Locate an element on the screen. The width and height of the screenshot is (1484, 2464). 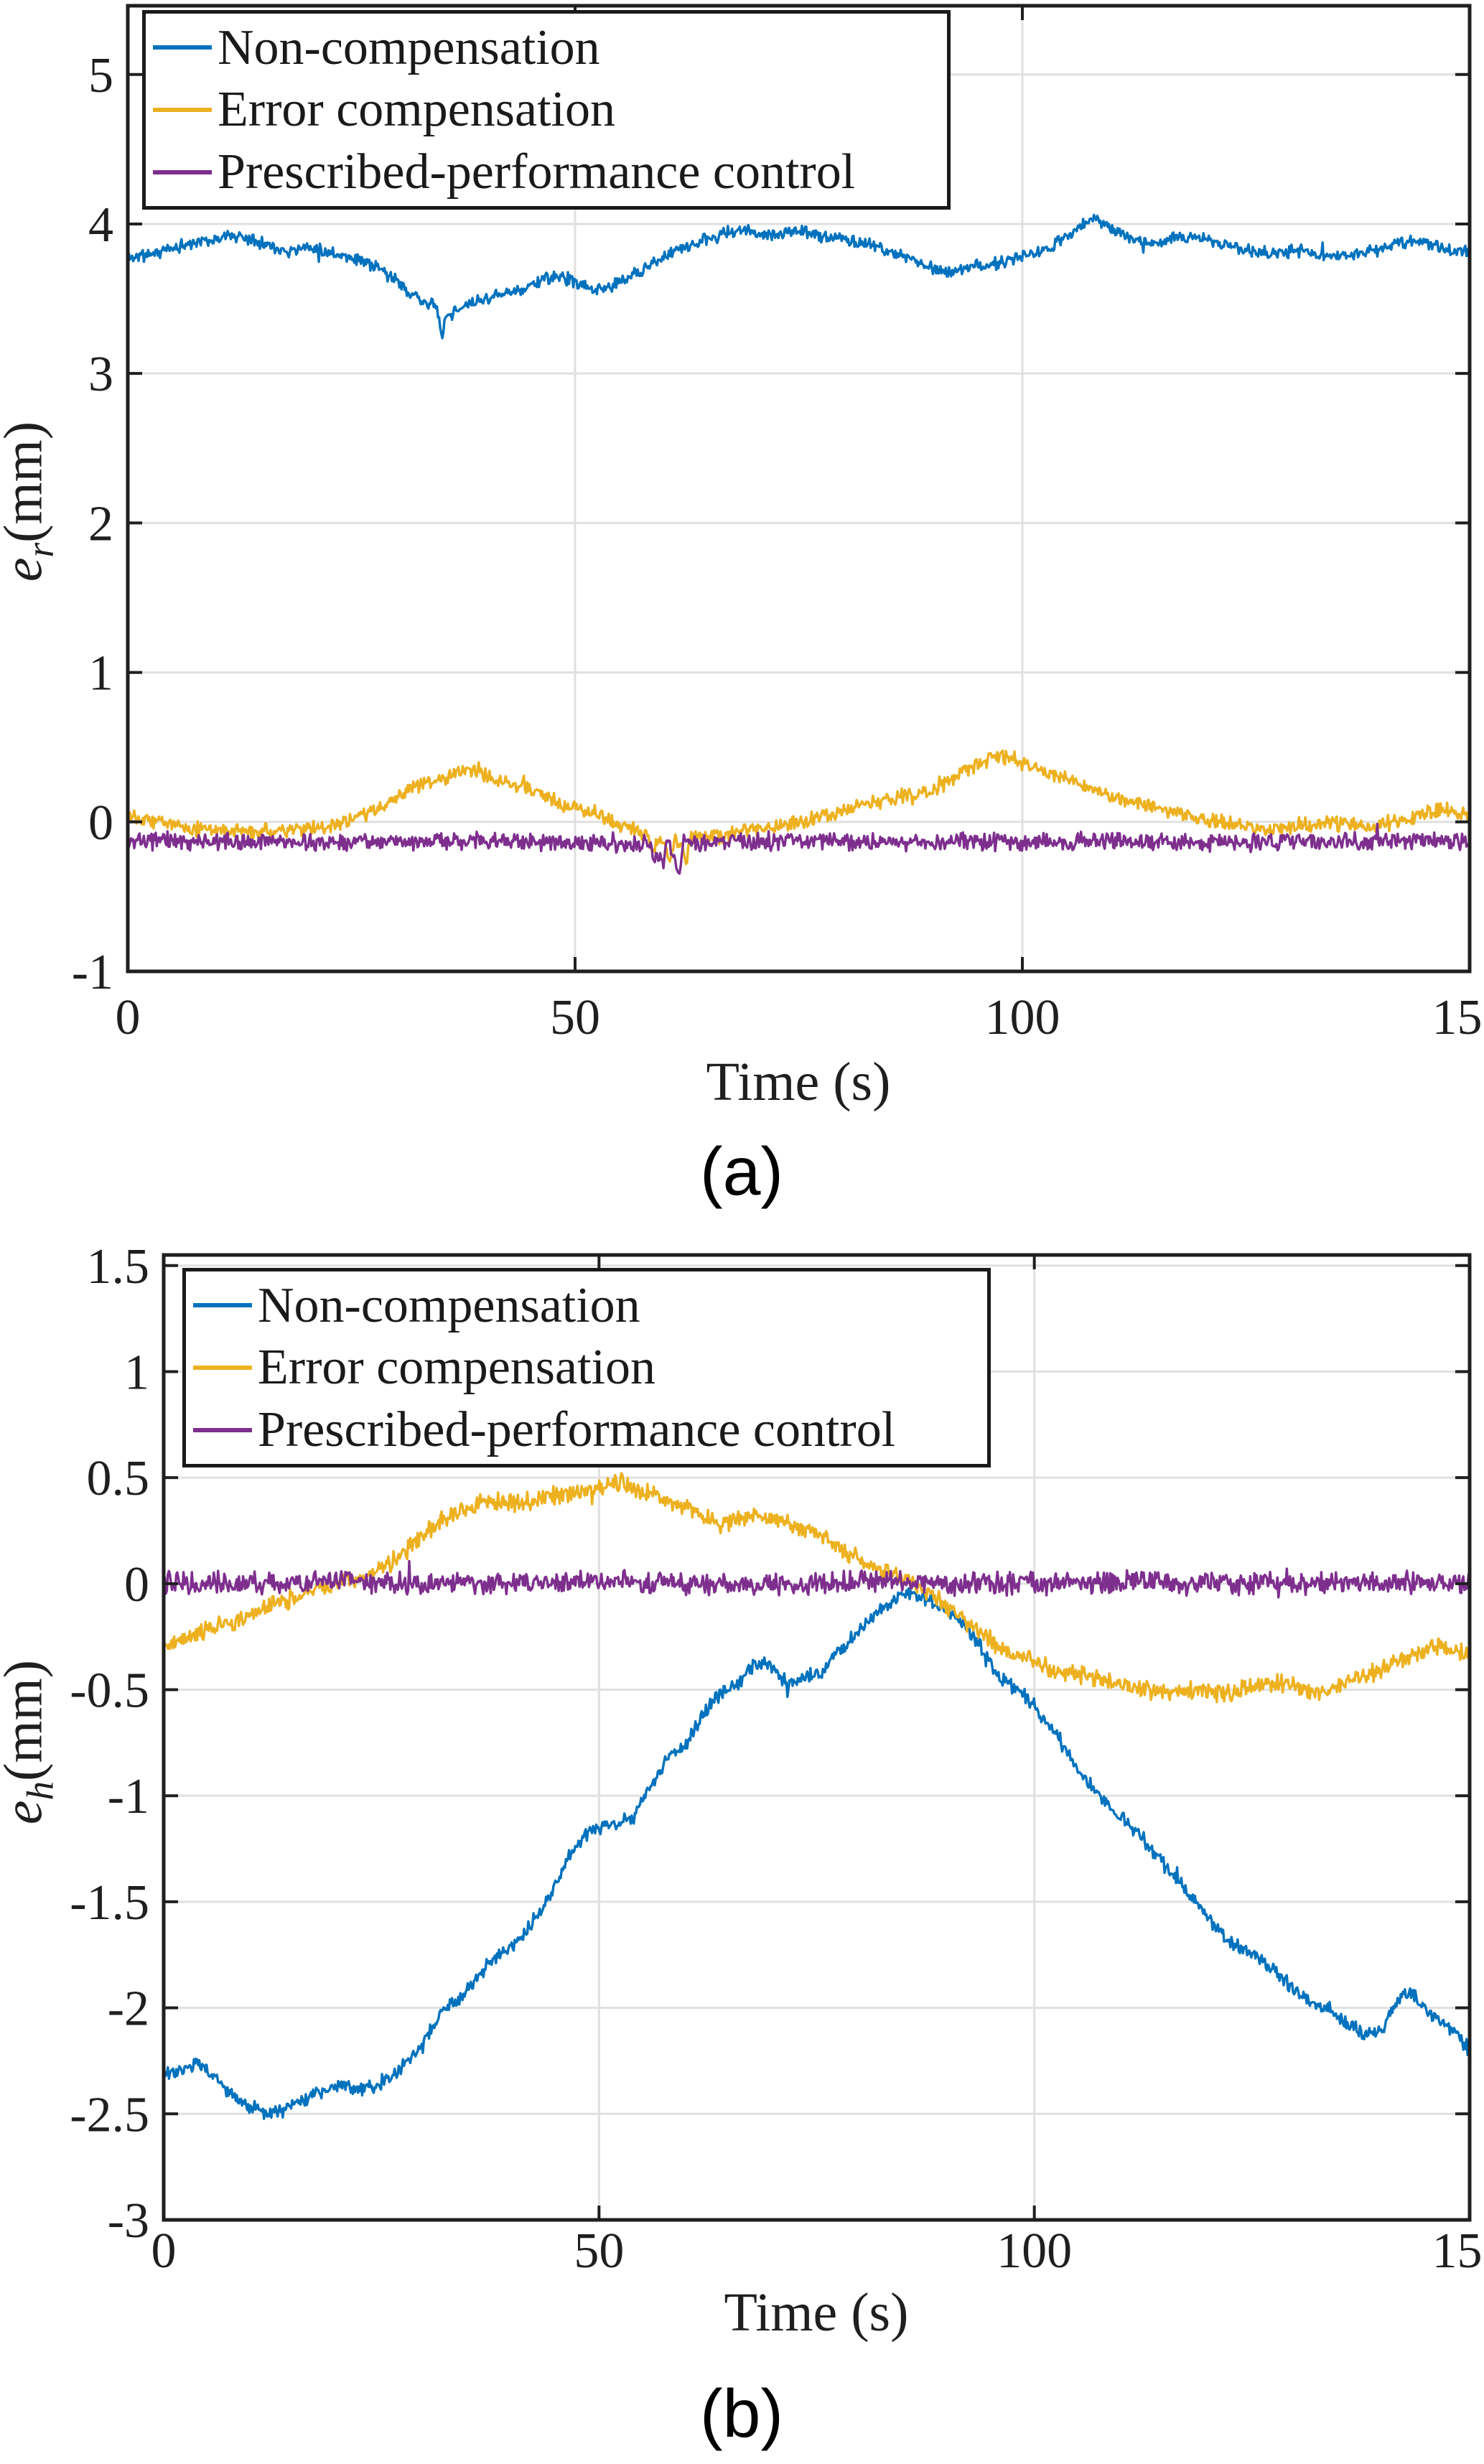
series-non-compensation is located at coordinates (799, 276).